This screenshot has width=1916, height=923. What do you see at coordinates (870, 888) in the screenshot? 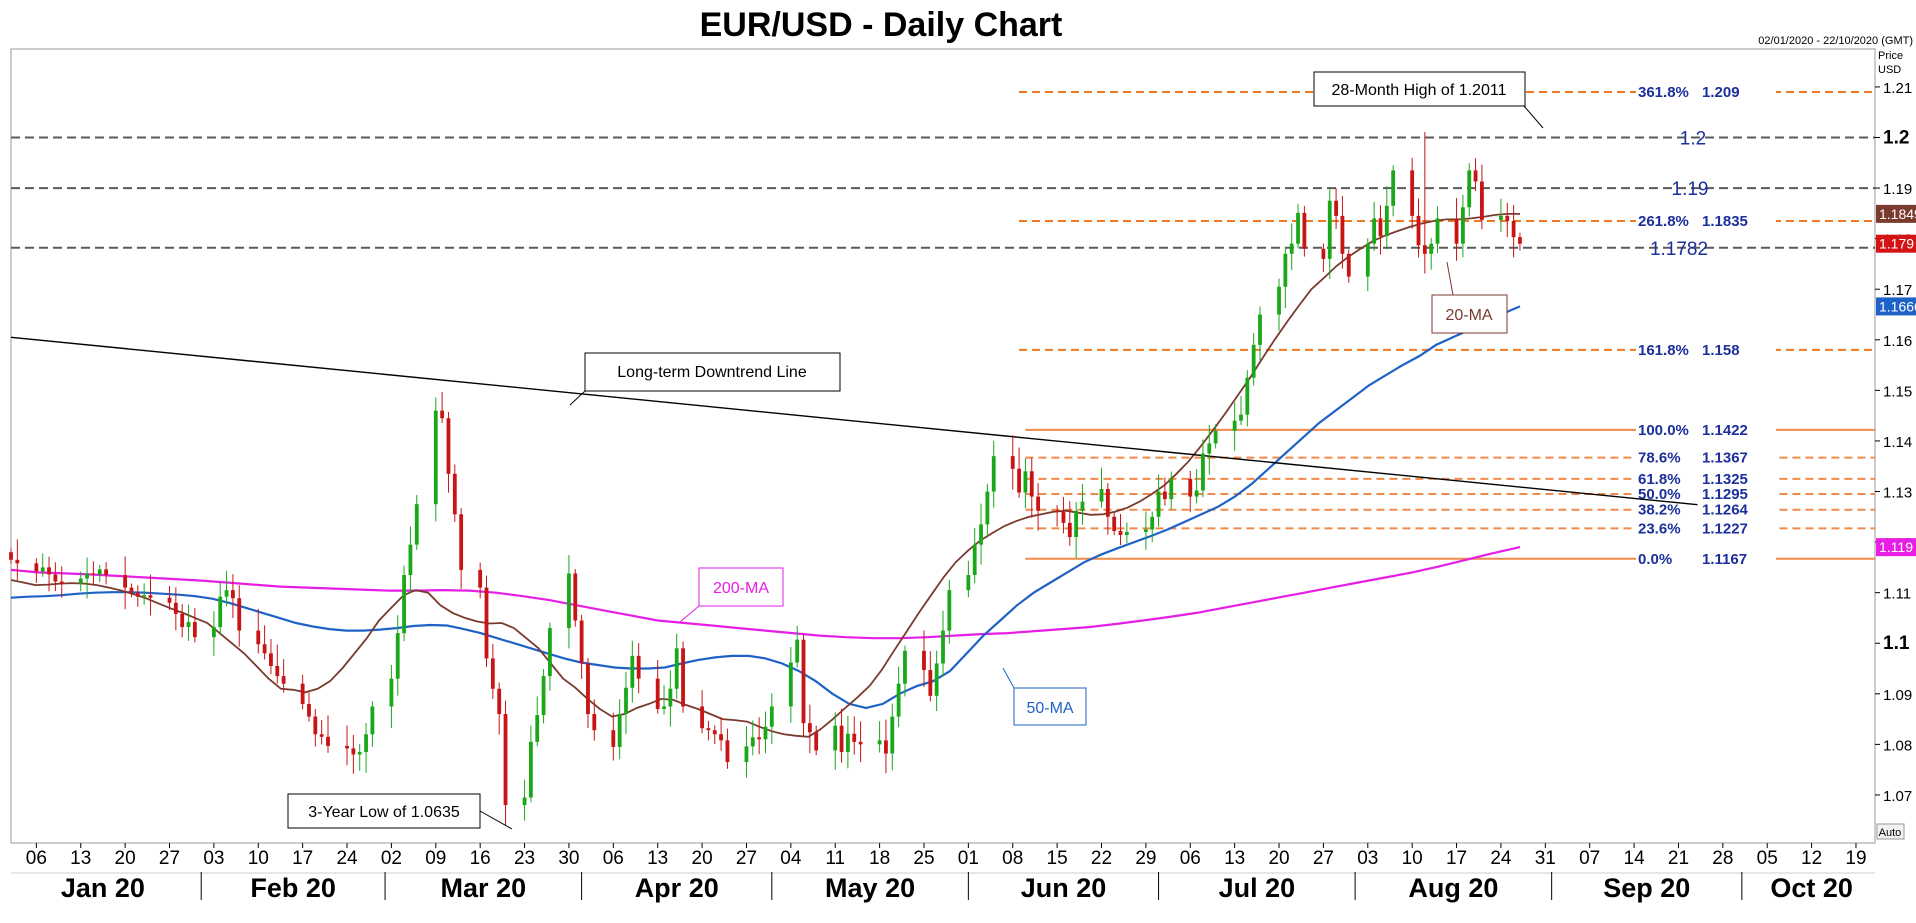
I see `month-label: May 20` at bounding box center [870, 888].